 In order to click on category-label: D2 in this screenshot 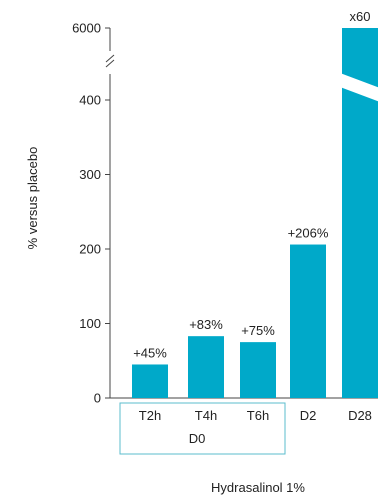, I will do `click(308, 415)`.